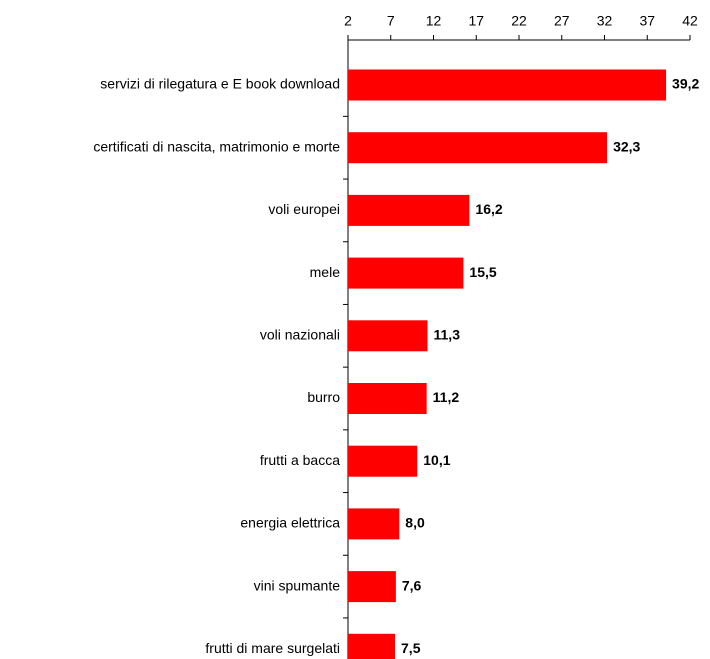  I want to click on y-tick-label: vini spumante, so click(297, 585).